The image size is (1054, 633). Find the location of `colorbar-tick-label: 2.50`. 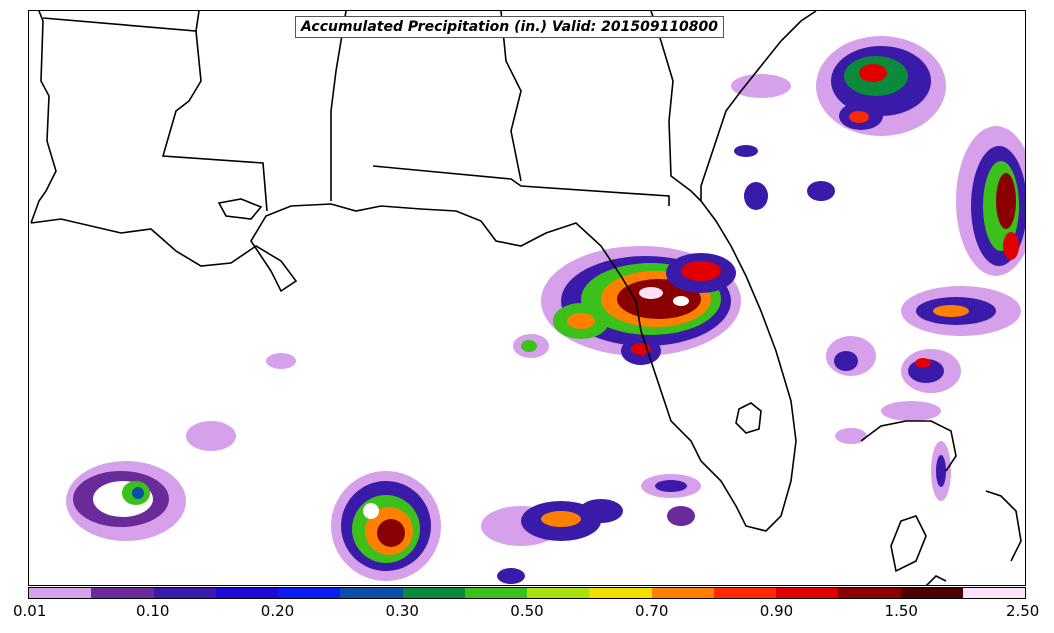

colorbar-tick-label: 2.50 is located at coordinates (1022, 611).